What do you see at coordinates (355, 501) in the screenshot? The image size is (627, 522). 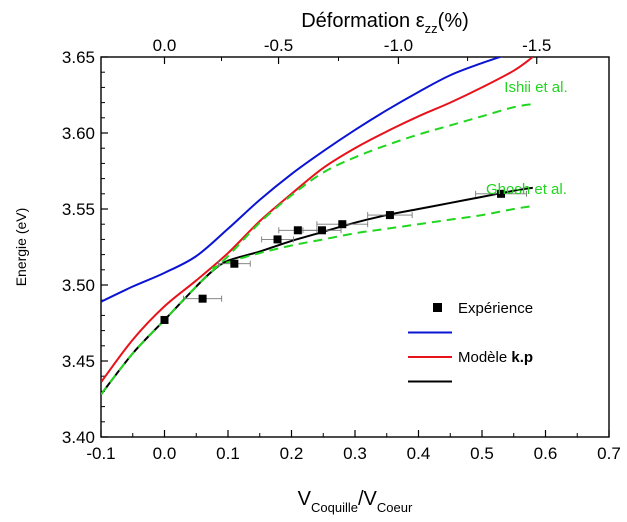 I see `x-axis-title: VCoquille/VCoeur` at bounding box center [355, 501].